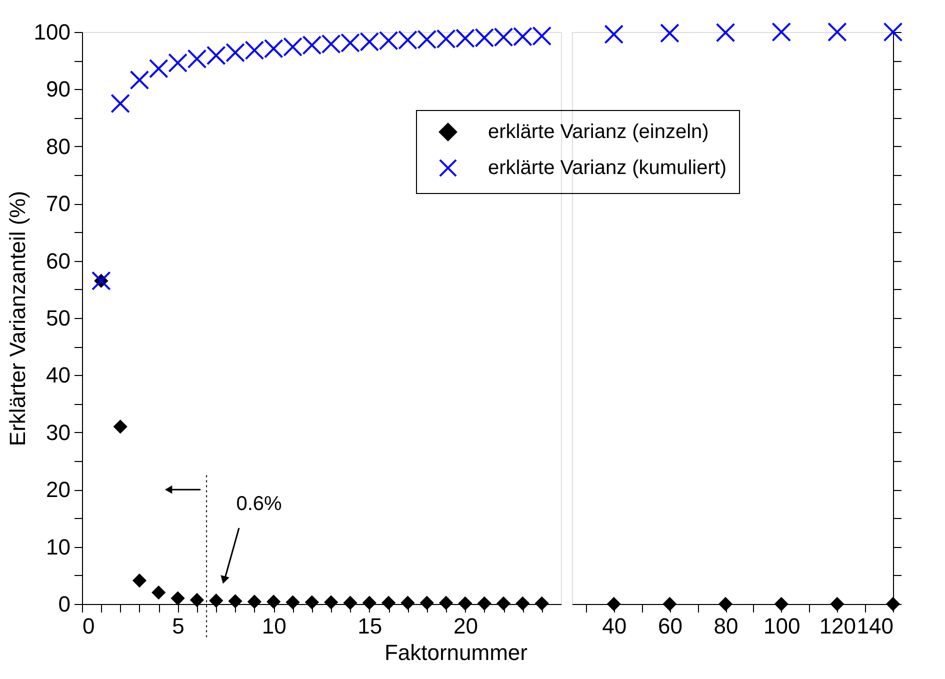  Describe the element at coordinates (17, 318) in the screenshot. I see `y-axis-title: Erklärter Varianzanteil (%)` at that location.